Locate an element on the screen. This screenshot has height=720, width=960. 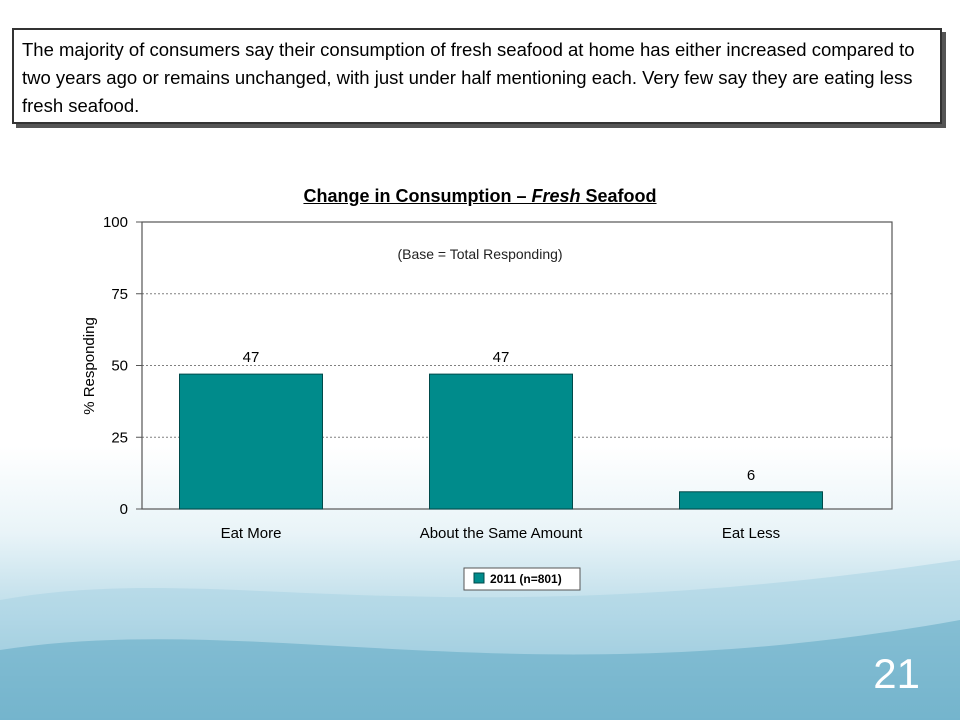
x-tick-label: Eat More is located at coordinates (251, 533).